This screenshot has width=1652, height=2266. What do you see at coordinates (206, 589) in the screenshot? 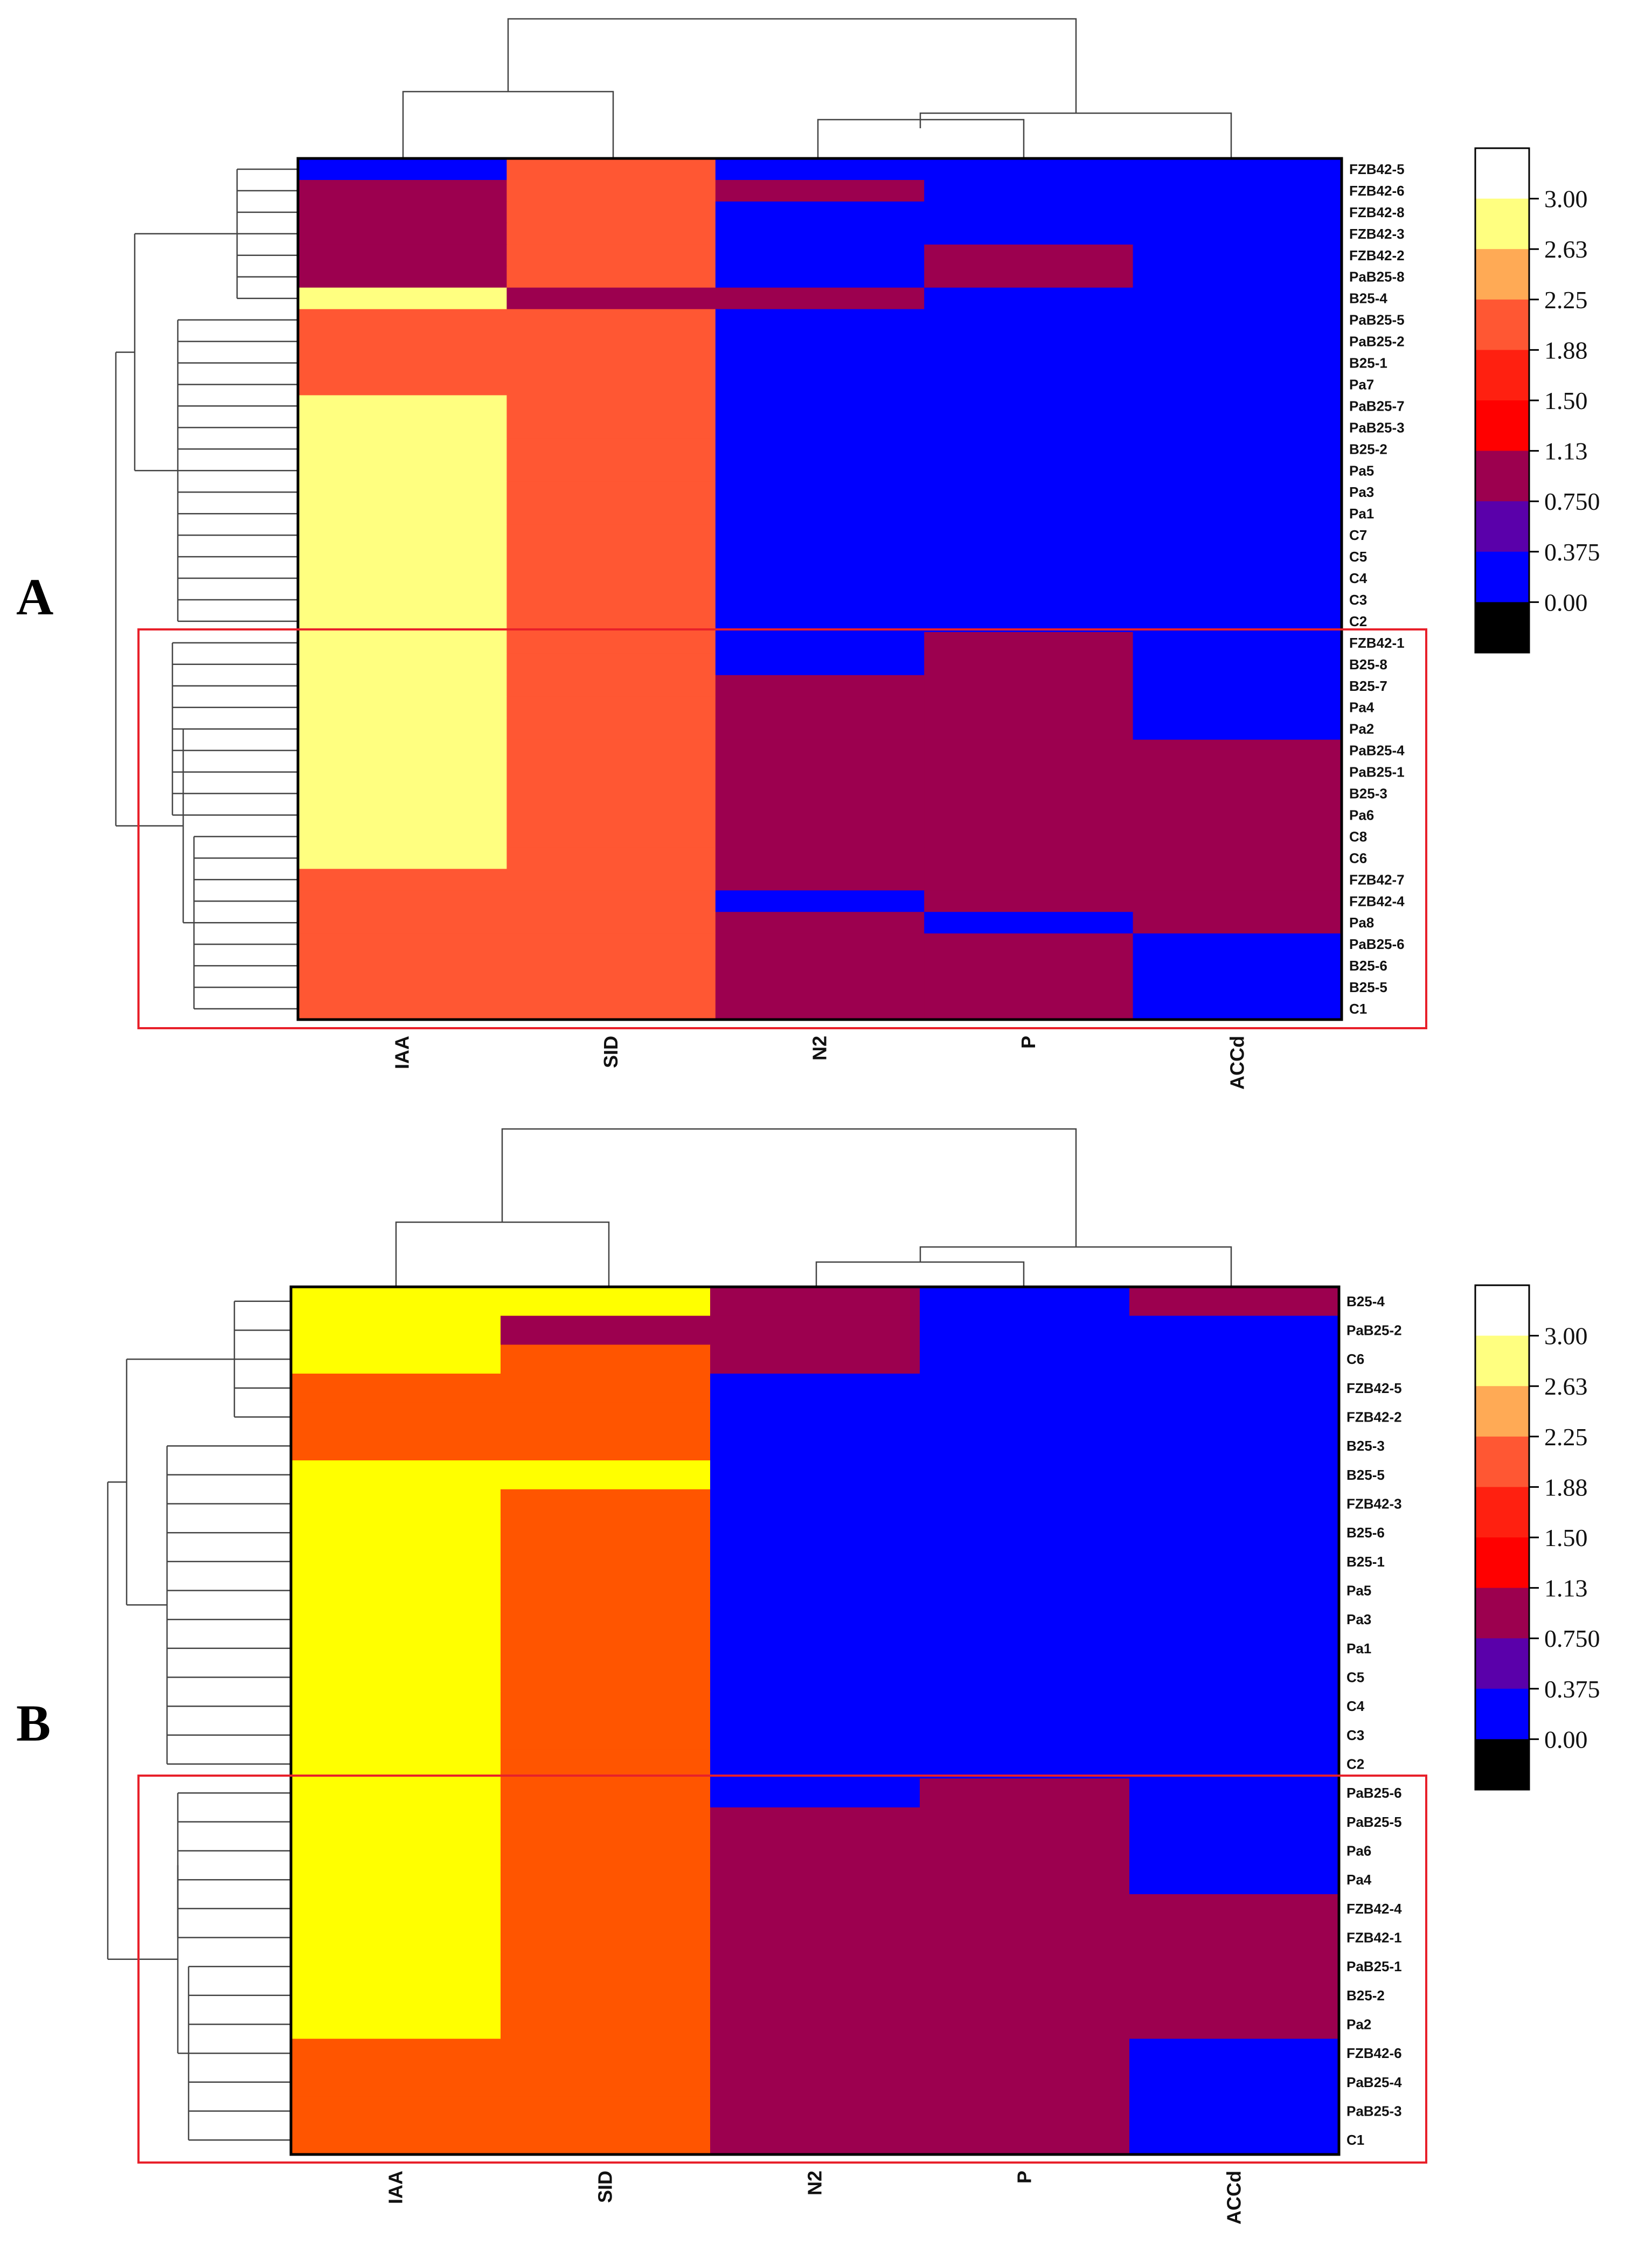
I see `row-dendrogram-a` at bounding box center [206, 589].